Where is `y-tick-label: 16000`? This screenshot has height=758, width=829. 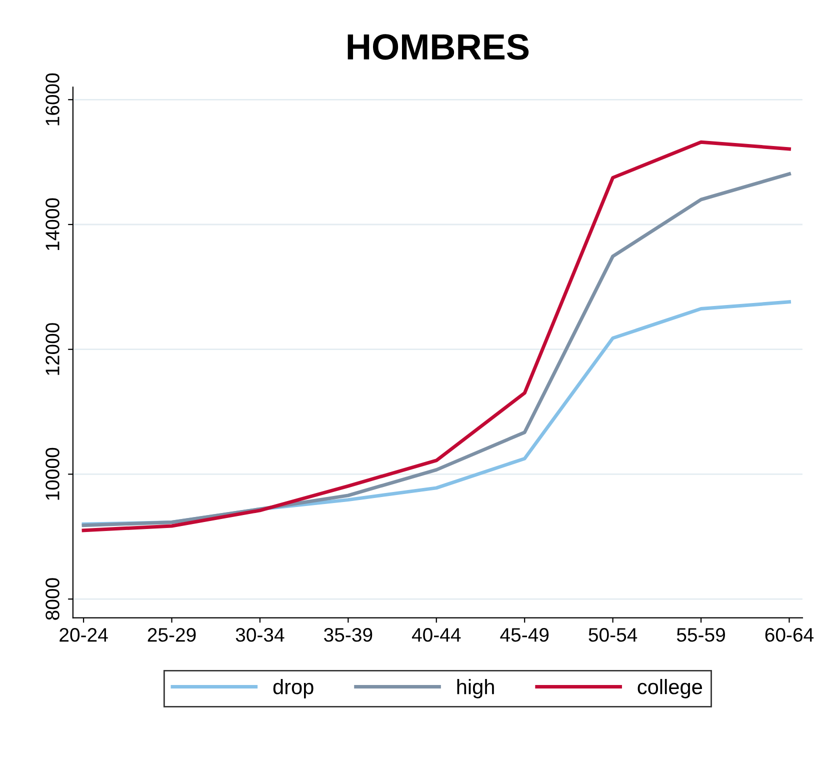 y-tick-label: 16000 is located at coordinates (53, 99).